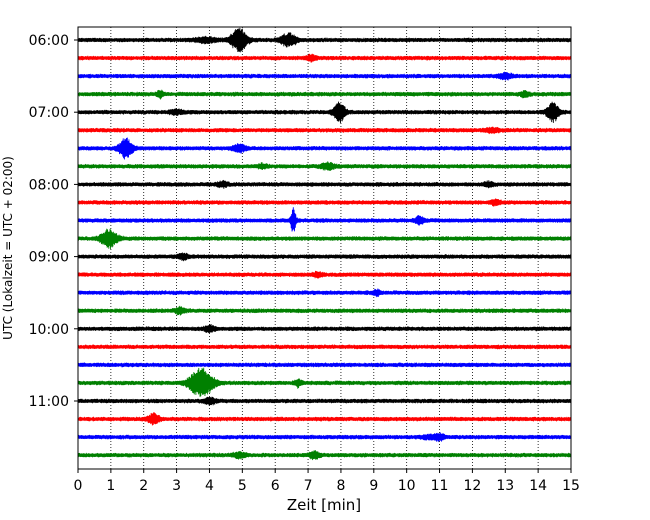 This screenshot has width=650, height=520. What do you see at coordinates (308, 486) in the screenshot?
I see `x-tick-label: 7` at bounding box center [308, 486].